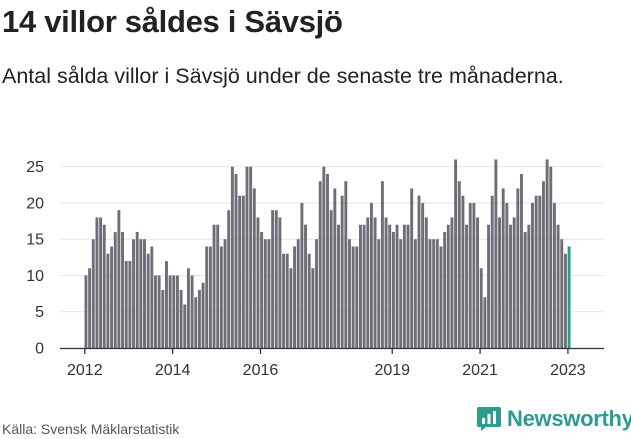 The image size is (631, 439). What do you see at coordinates (554, 419) in the screenshot?
I see `brand-logo: Newsworthy` at bounding box center [554, 419].